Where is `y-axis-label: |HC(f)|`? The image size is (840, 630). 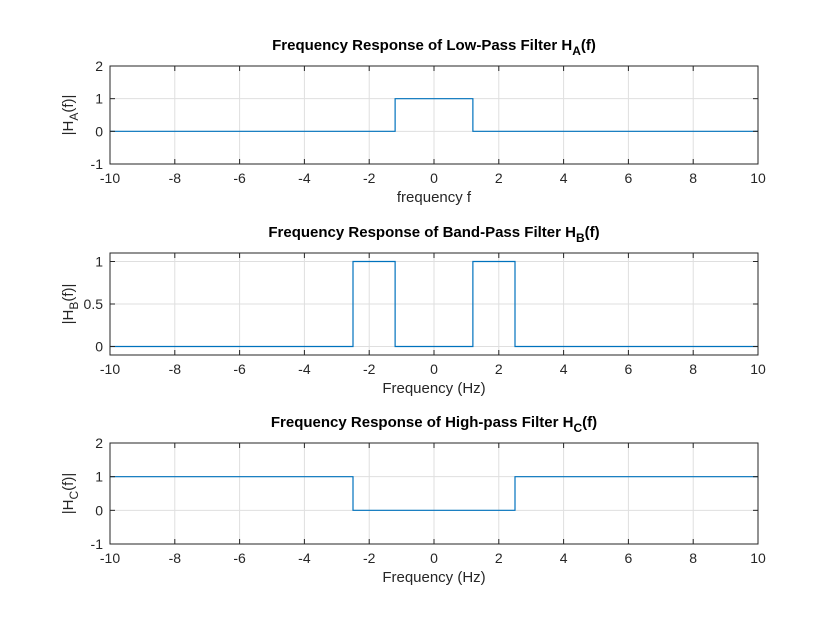 y-axis-label: |HC(f)| is located at coordinates (70, 493).